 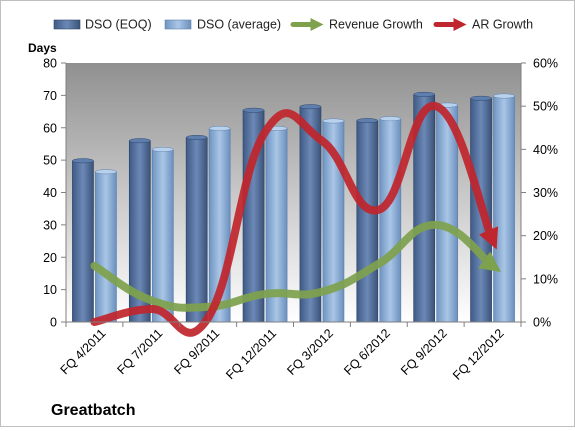 I want to click on legend-label-dso-eoq: DSO (EOQ), so click(x=118, y=25).